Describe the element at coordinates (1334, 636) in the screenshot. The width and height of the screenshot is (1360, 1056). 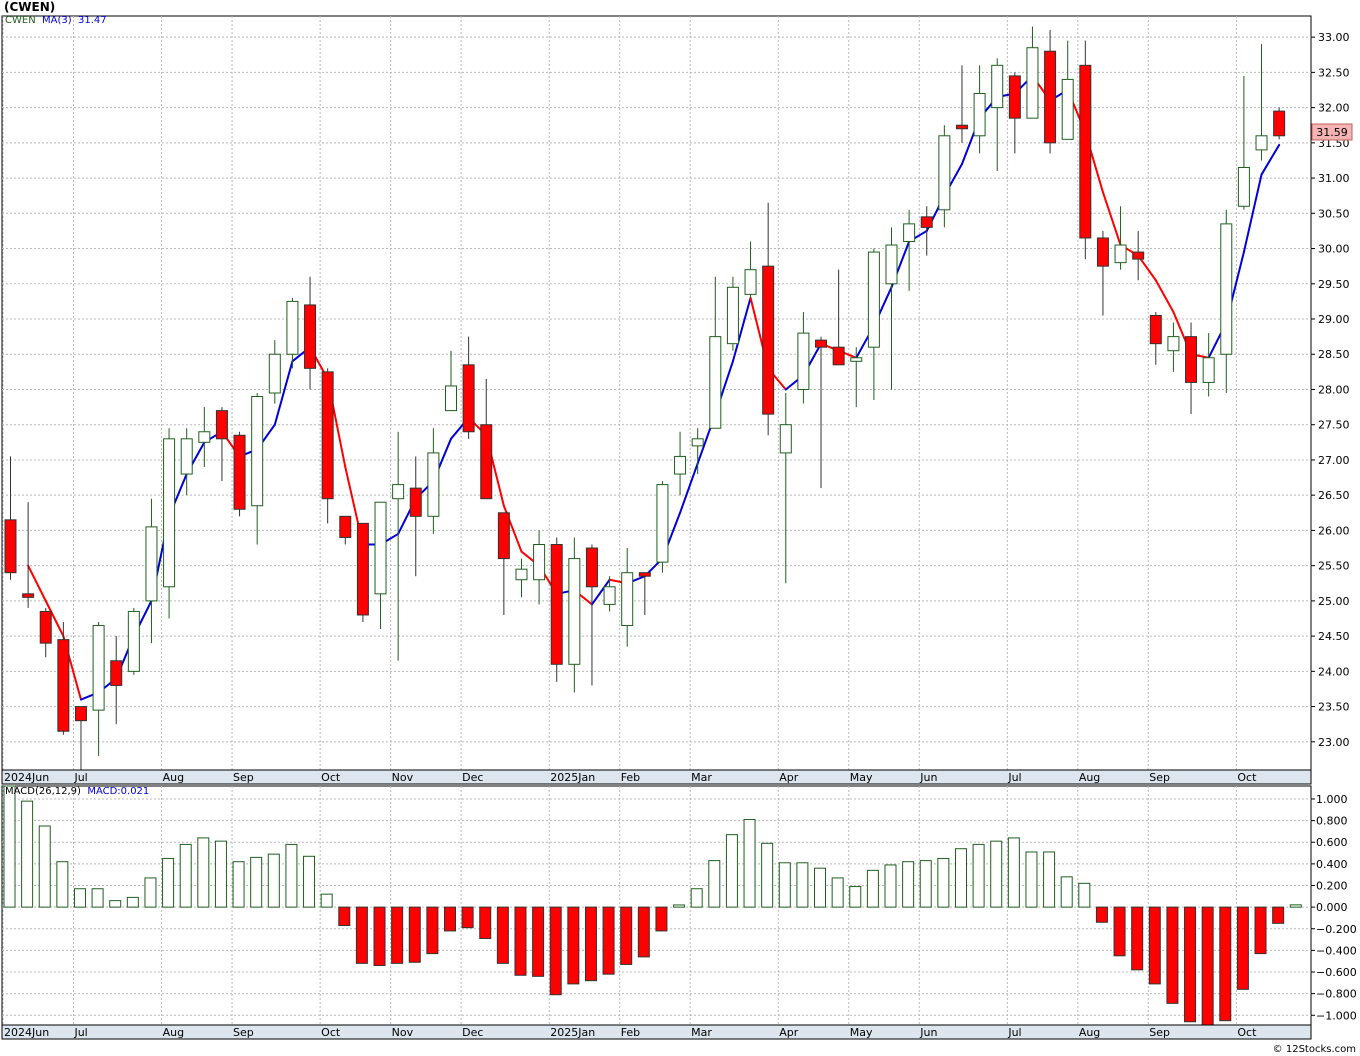
I see `price-y-tick-label: 24.50` at that location.